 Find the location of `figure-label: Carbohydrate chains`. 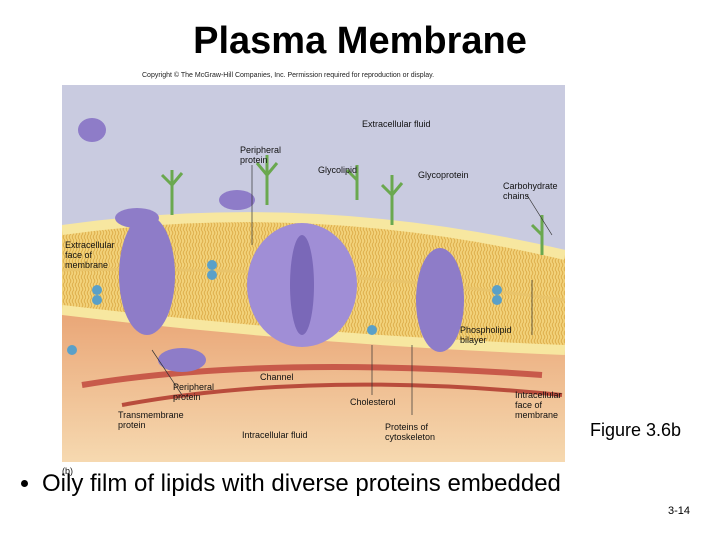

figure-label: Carbohydrate chains is located at coordinates (530, 191).